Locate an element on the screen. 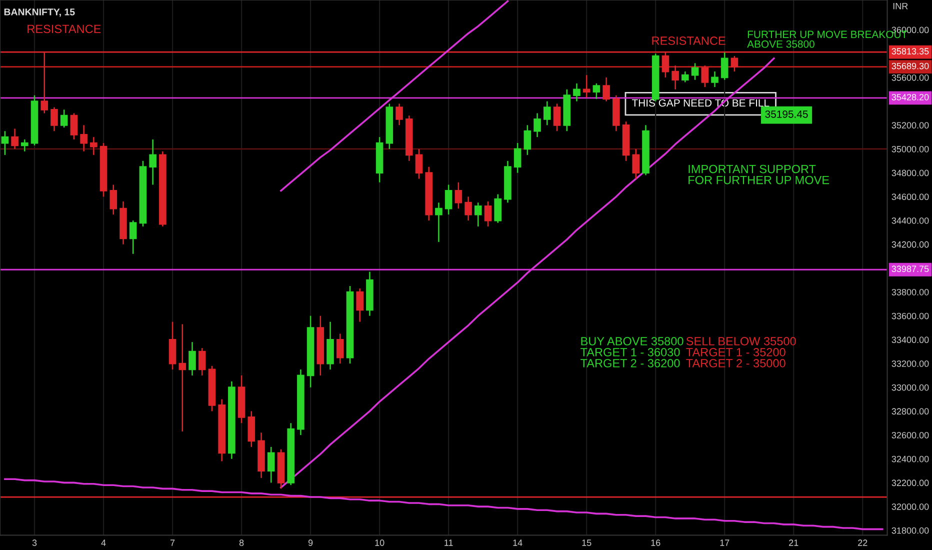 This screenshot has width=932, height=550. x-tick-label: 3 is located at coordinates (34, 543).